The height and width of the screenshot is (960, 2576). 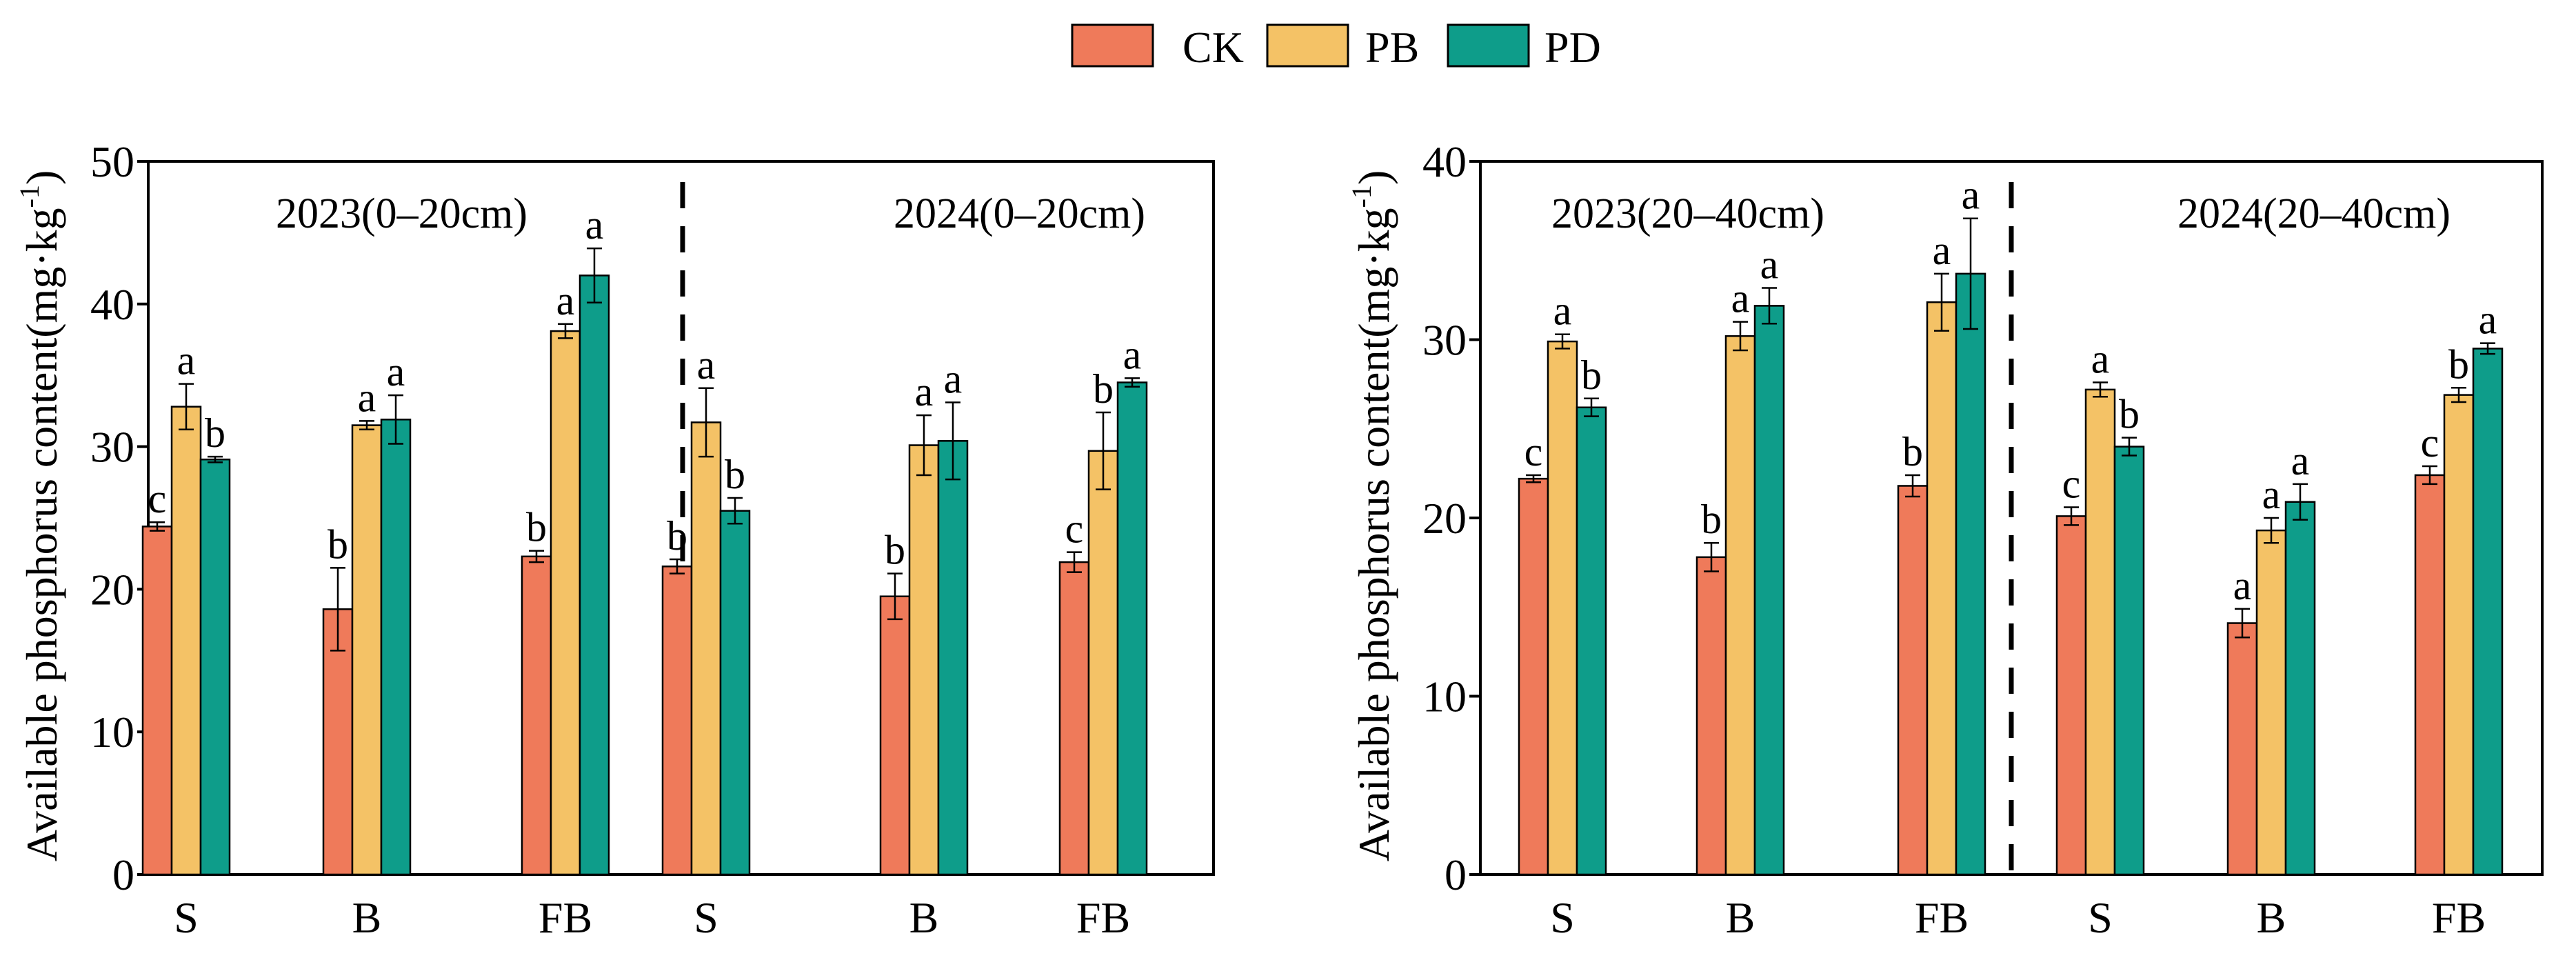 What do you see at coordinates (1392, 47) in the screenshot?
I see `legend-label-pb: PB` at bounding box center [1392, 47].